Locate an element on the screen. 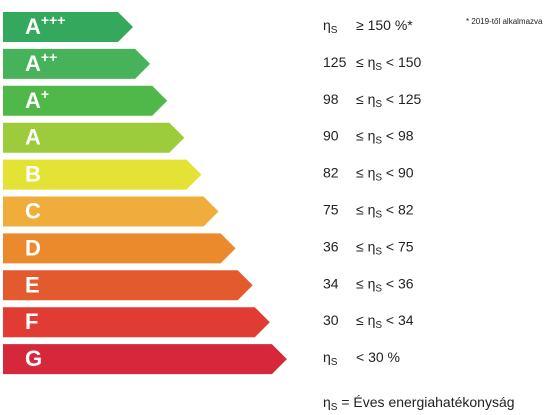  letter: B is located at coordinates (33, 173).